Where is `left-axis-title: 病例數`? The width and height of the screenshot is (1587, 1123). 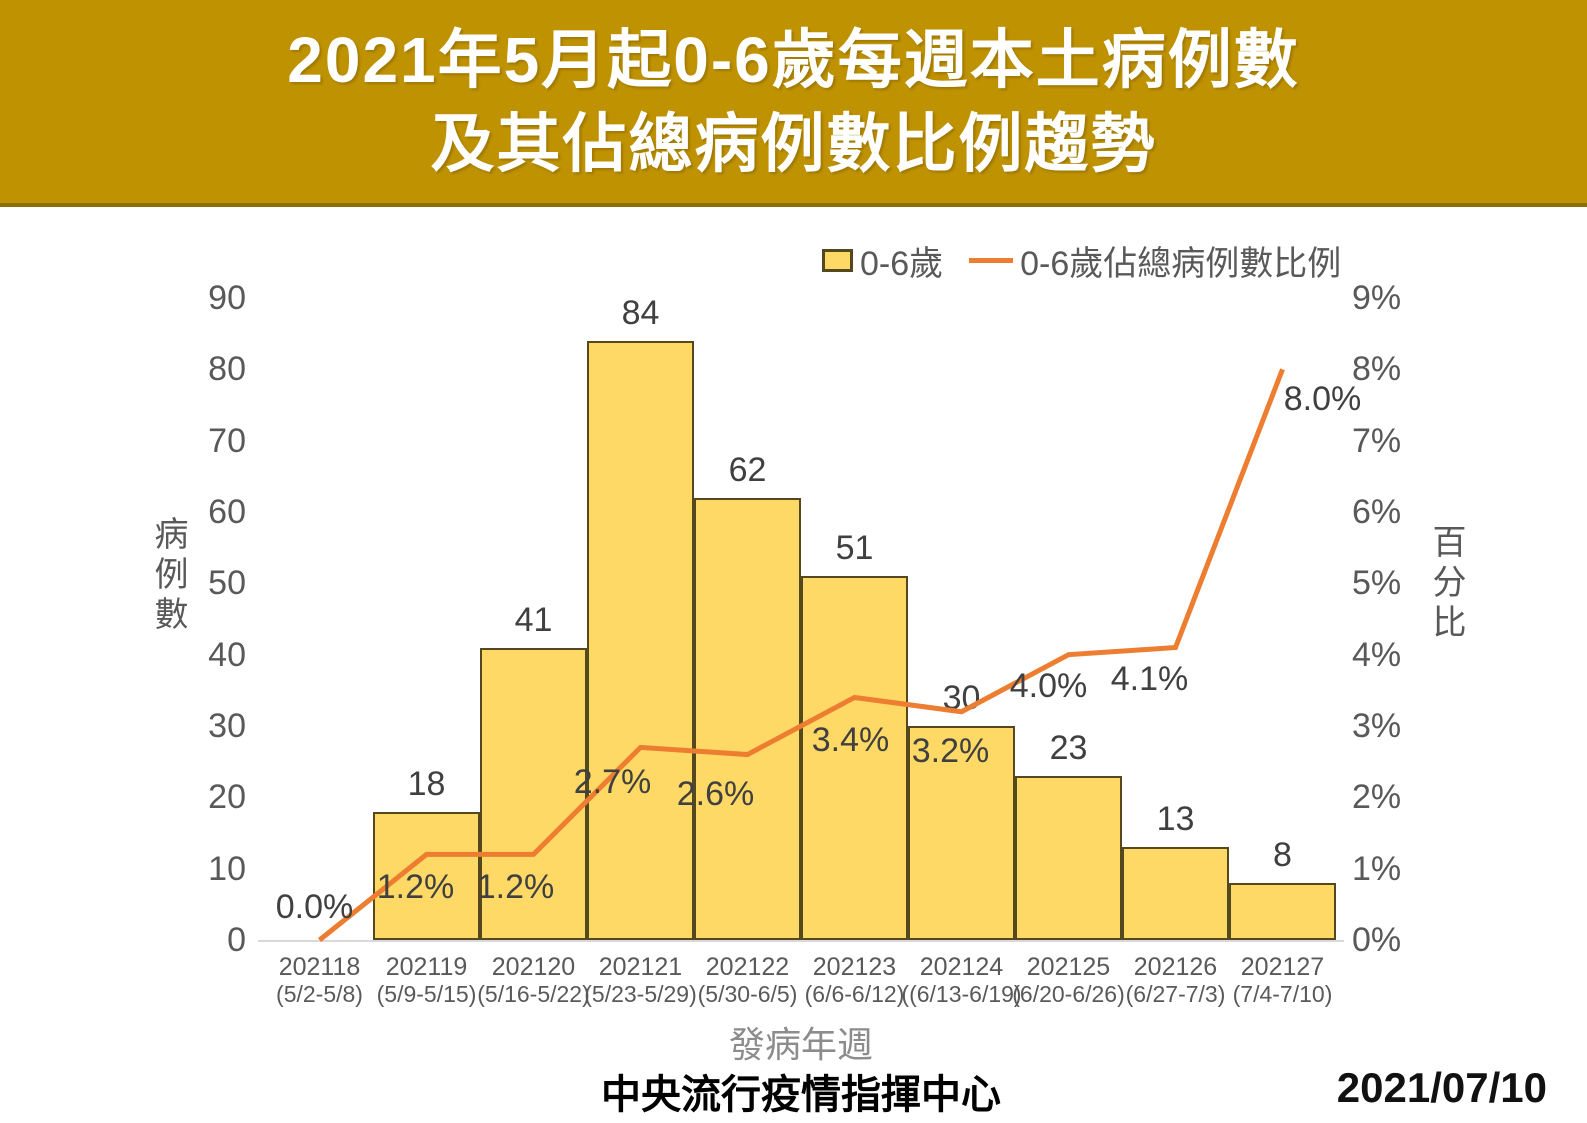
left-axis-title: 病例數 is located at coordinates (168, 576).